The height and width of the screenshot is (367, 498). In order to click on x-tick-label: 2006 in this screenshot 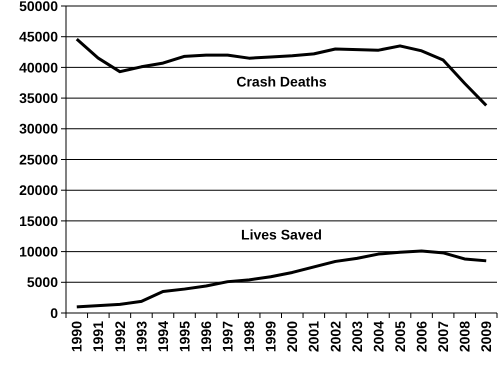, I will do `click(421, 336)`.